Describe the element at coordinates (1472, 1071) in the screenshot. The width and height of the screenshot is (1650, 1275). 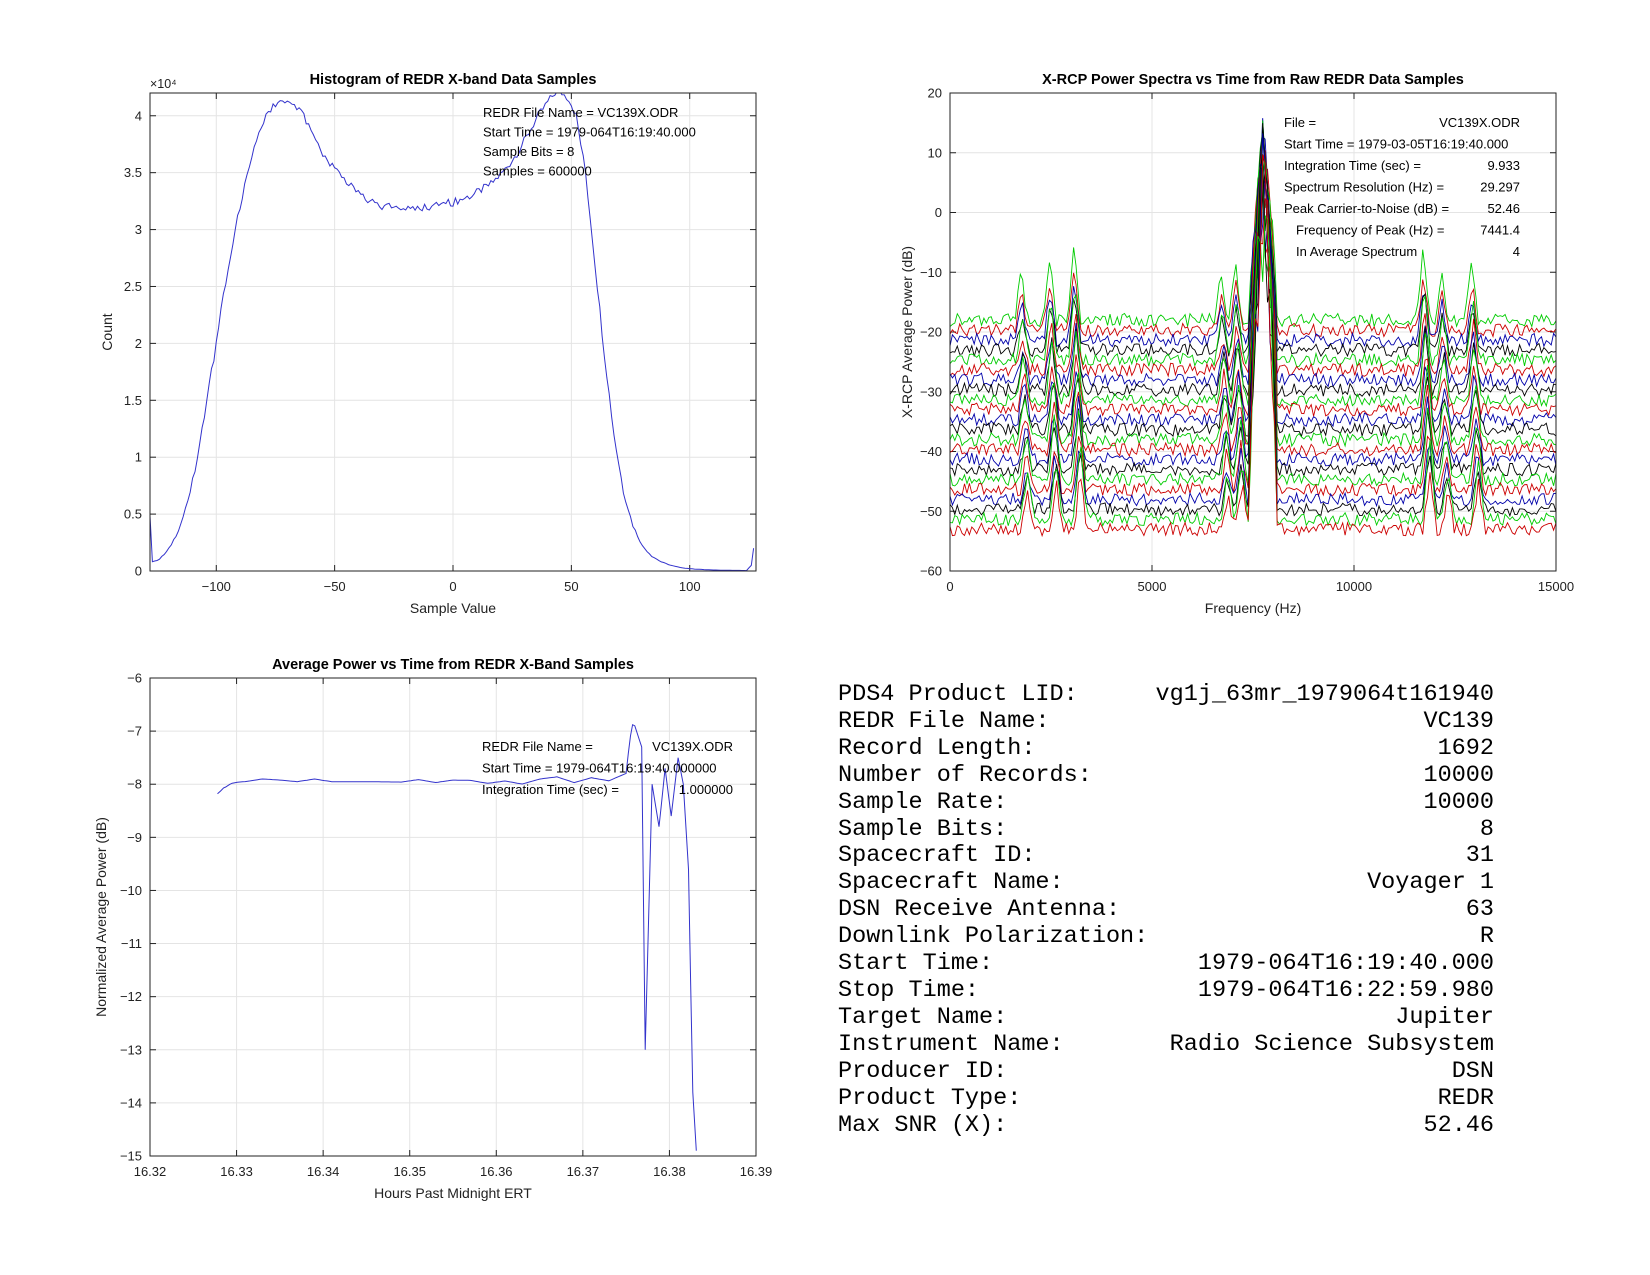
I see `product-info-value: DSN` at that location.